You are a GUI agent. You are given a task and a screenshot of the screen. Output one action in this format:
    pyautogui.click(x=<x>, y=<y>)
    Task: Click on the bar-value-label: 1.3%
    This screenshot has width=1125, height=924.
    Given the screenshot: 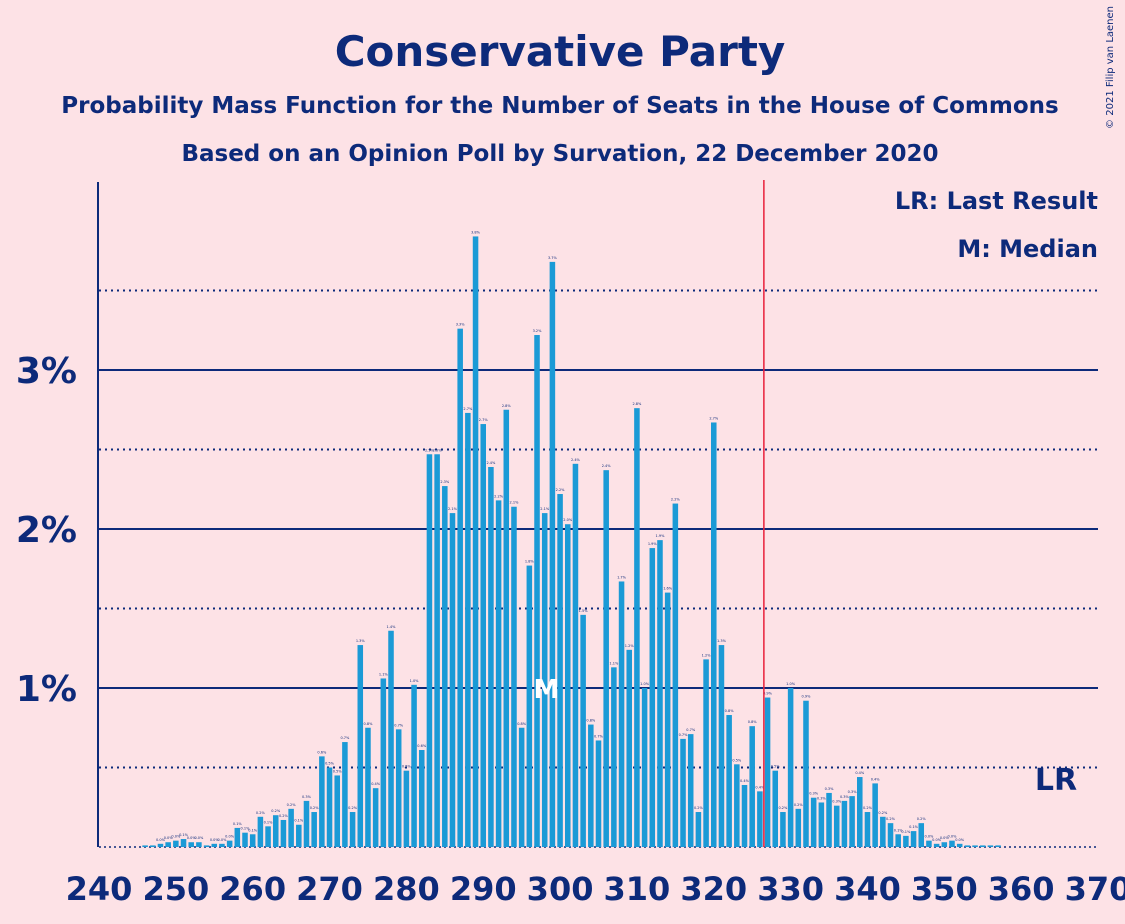 What is the action you would take?
    pyautogui.click(x=361, y=641)
    